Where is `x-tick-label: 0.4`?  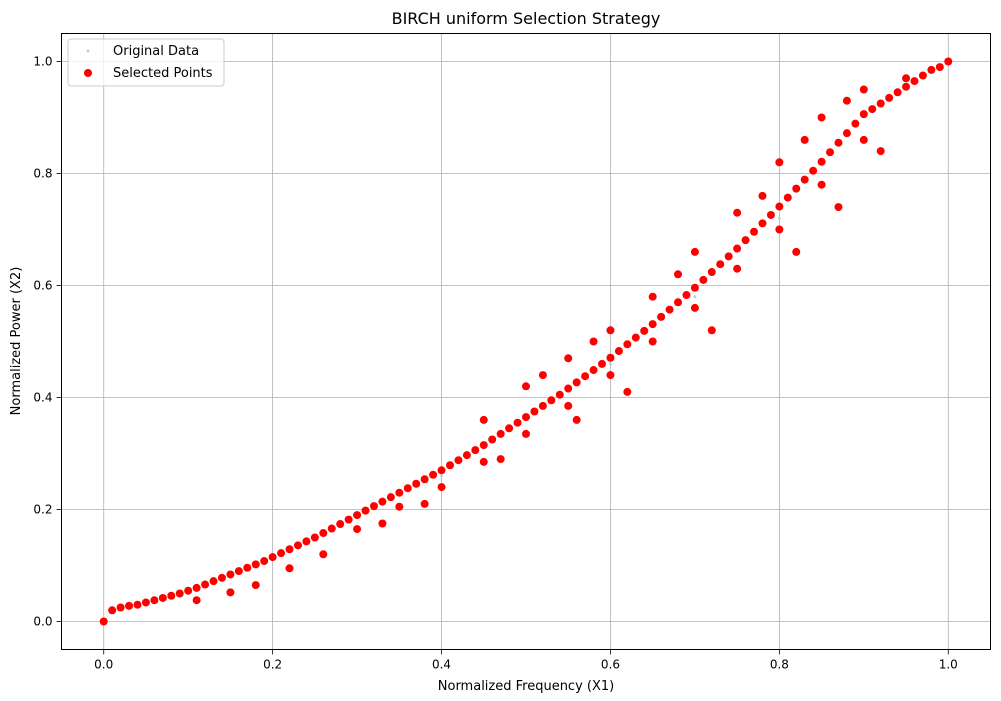
x-tick-label: 0.4 is located at coordinates (441, 665).